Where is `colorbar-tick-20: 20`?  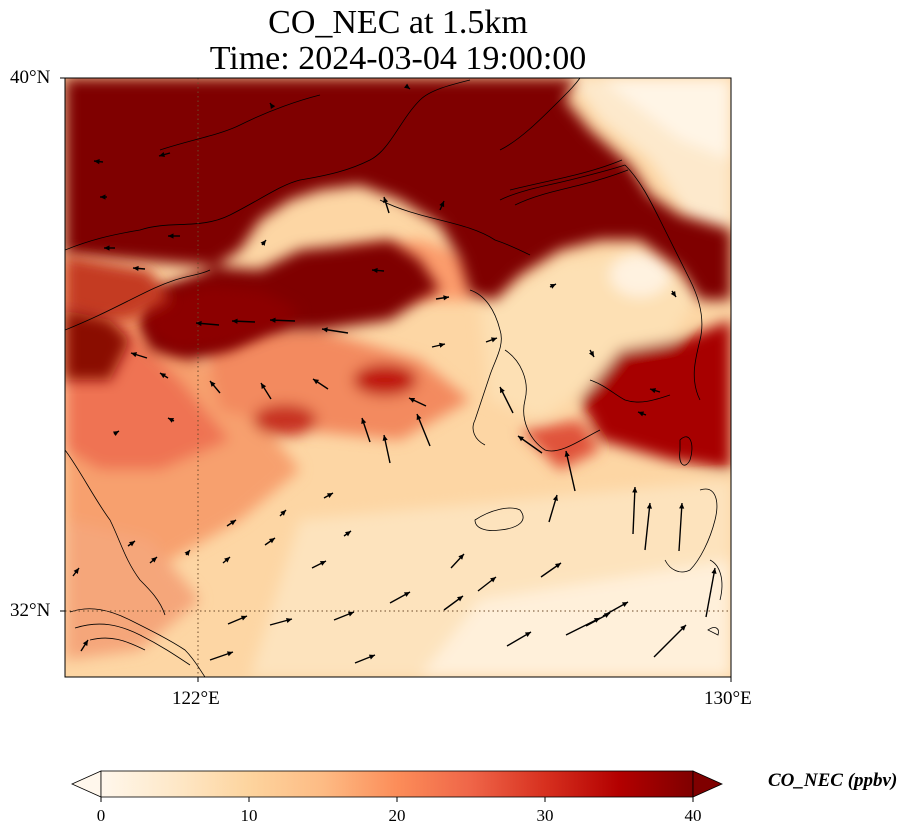 colorbar-tick-20: 20 is located at coordinates (397, 815).